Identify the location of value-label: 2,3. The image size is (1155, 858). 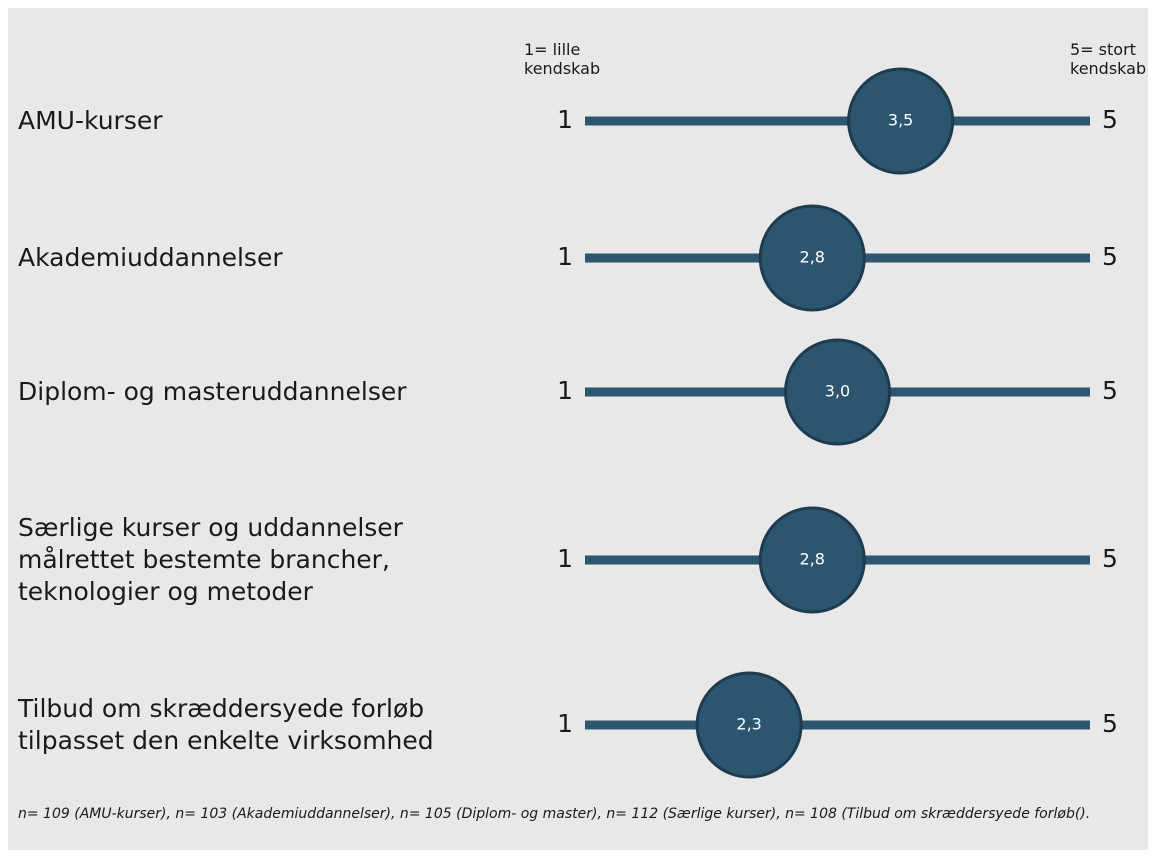
(748, 724).